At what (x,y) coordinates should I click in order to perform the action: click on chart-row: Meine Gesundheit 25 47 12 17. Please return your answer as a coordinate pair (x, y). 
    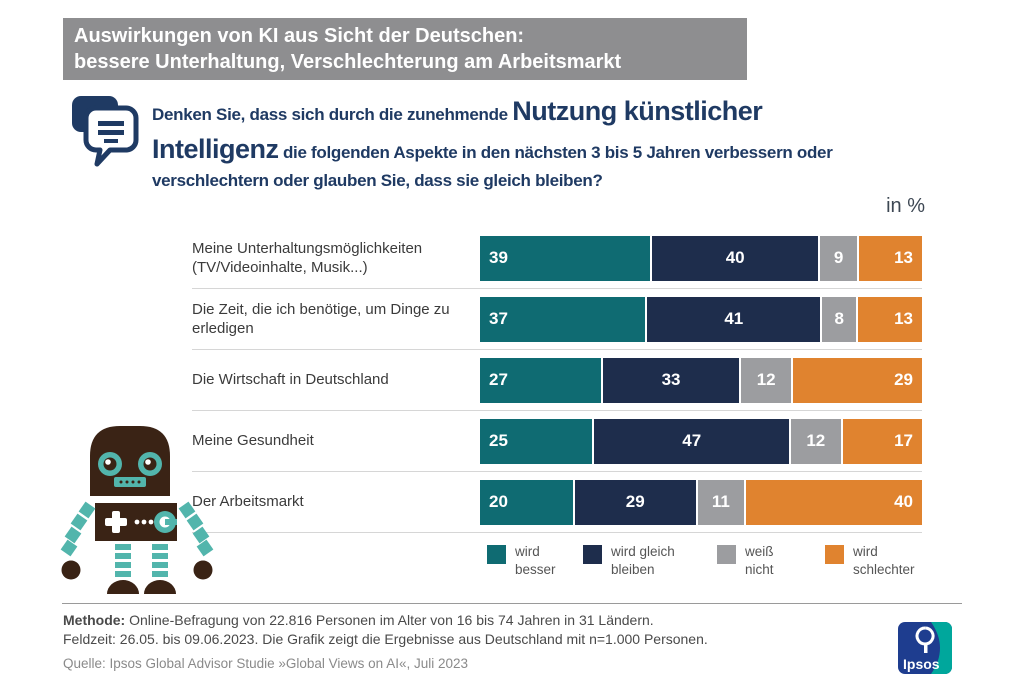
    Looking at the image, I should click on (557, 441).